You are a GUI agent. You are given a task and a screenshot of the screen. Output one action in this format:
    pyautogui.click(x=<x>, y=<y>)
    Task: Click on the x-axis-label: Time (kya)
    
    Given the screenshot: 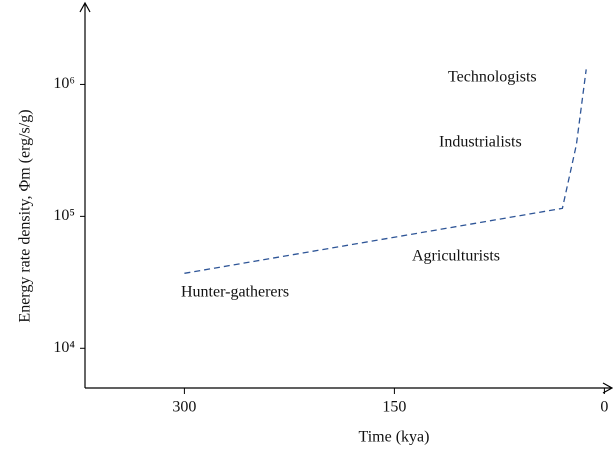 What is the action you would take?
    pyautogui.click(x=394, y=437)
    